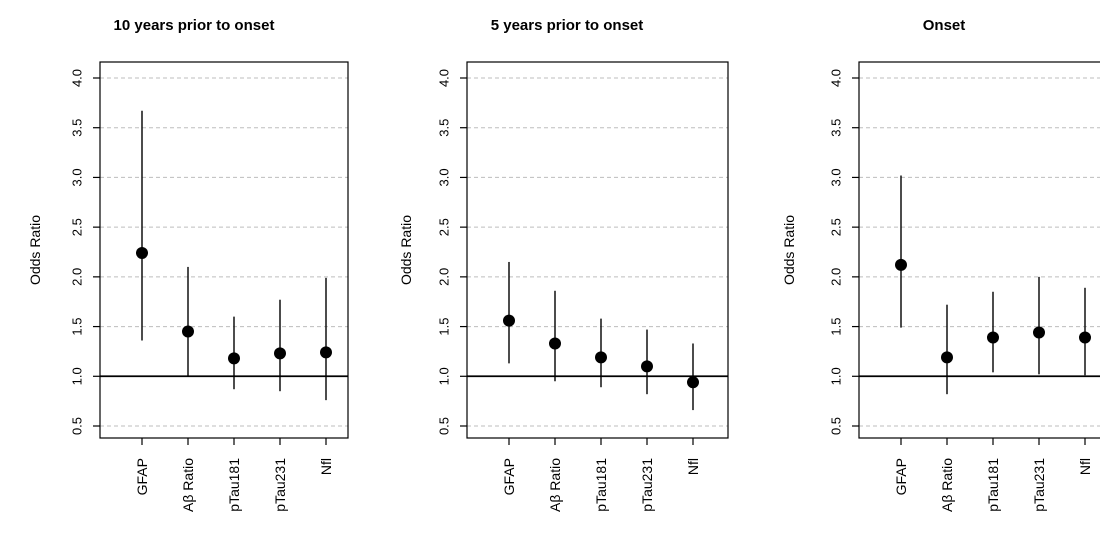 The image size is (1100, 534). I want to click on chart-title: Onset, so click(944, 25).